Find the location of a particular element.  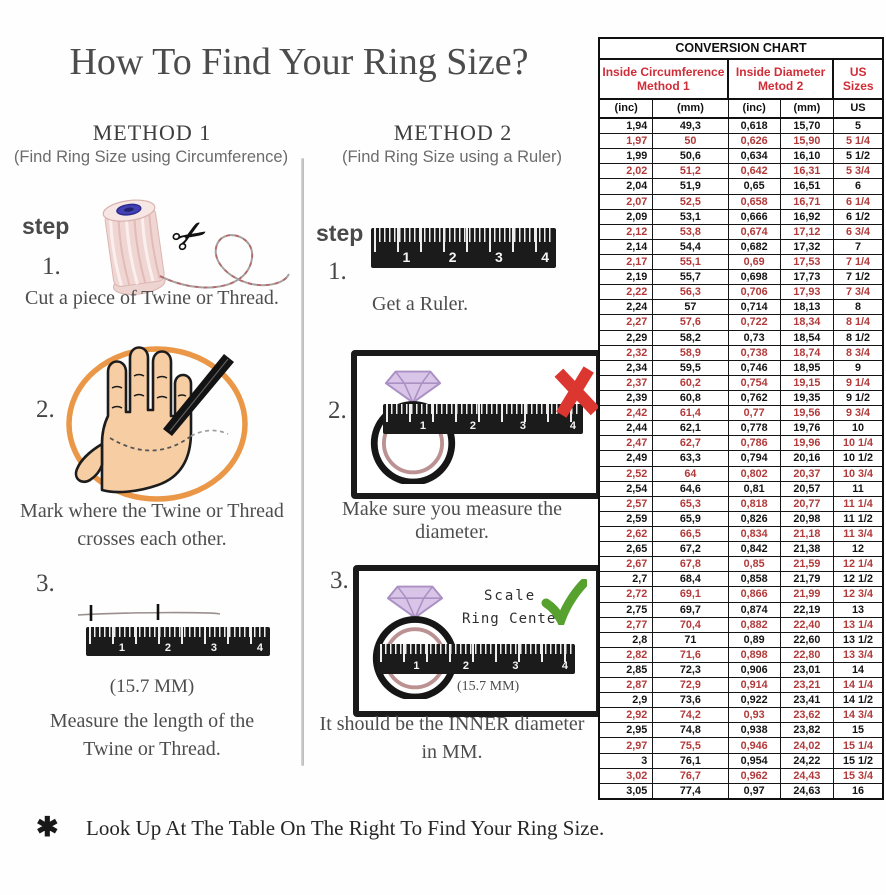

table-row: 2,47 62,7 0,786 19,96 10 1/4 is located at coordinates (741, 443).